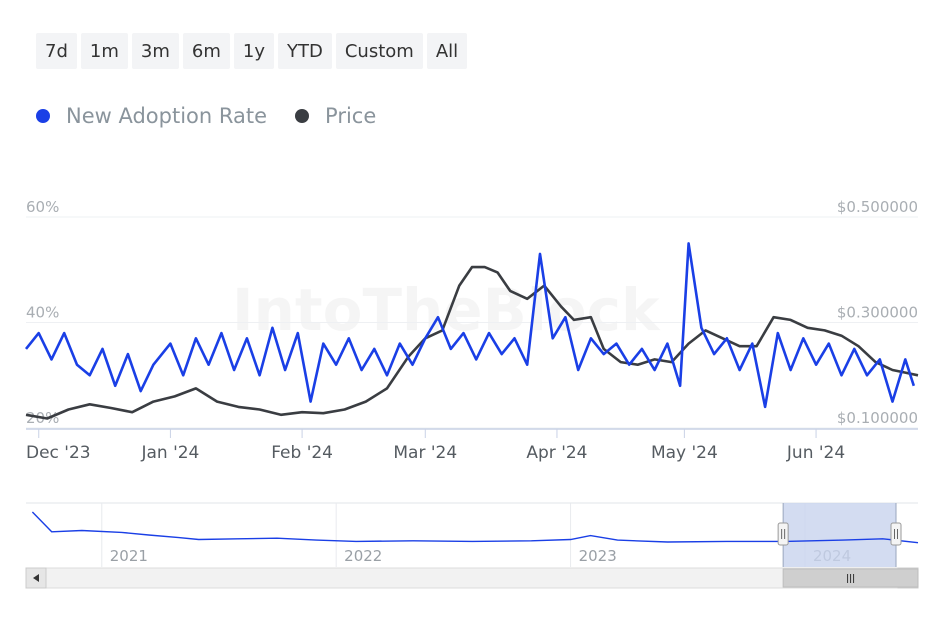 The image size is (945, 633). I want to click on y-axis-left: 60%40%20%, so click(42, 312).